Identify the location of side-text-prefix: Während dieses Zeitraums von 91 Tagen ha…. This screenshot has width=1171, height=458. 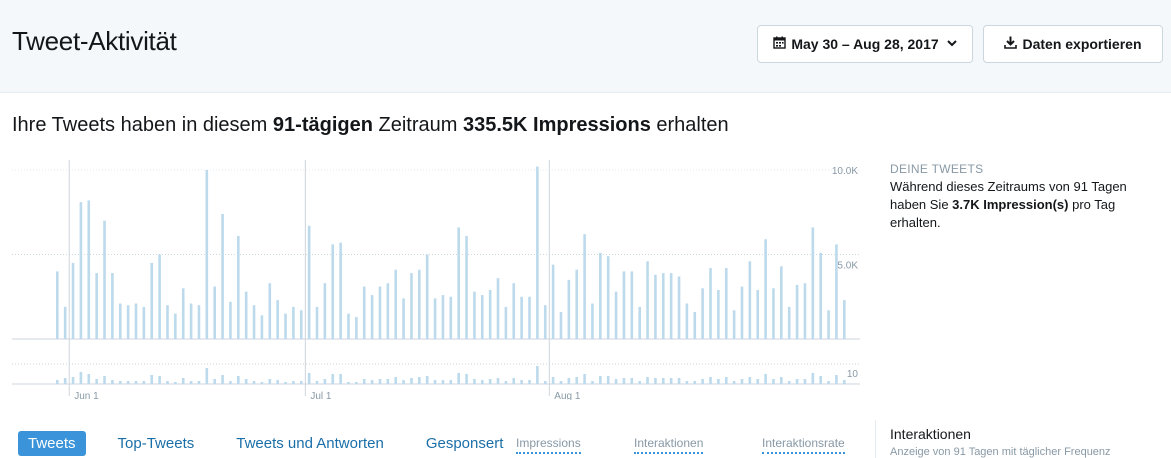
(1008, 195).